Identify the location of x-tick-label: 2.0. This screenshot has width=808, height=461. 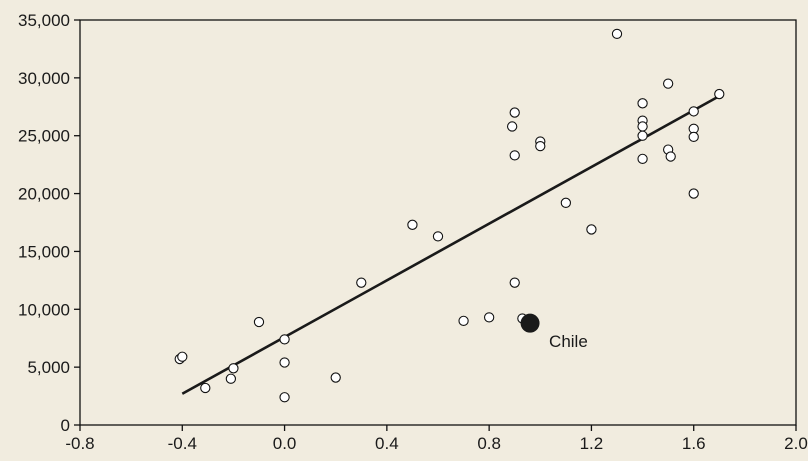
(796, 443).